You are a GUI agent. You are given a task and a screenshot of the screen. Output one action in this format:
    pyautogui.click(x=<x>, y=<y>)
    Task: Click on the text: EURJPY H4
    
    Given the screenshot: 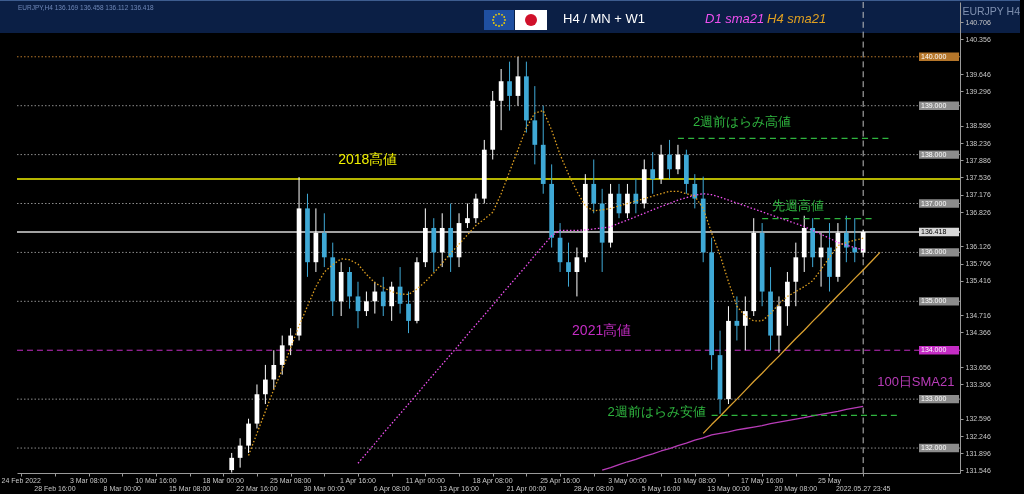 What is the action you would take?
    pyautogui.click(x=991, y=11)
    